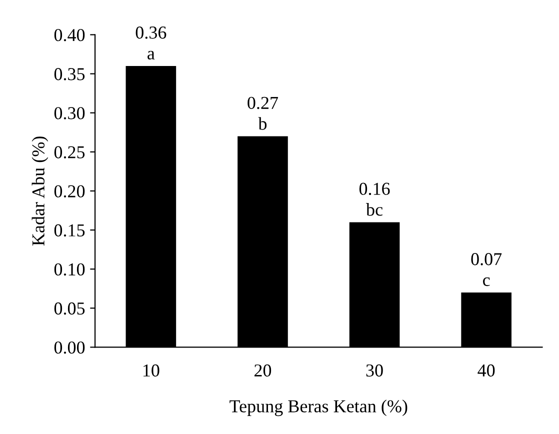 The width and height of the screenshot is (559, 434). I want to click on annotation: c, so click(486, 281).